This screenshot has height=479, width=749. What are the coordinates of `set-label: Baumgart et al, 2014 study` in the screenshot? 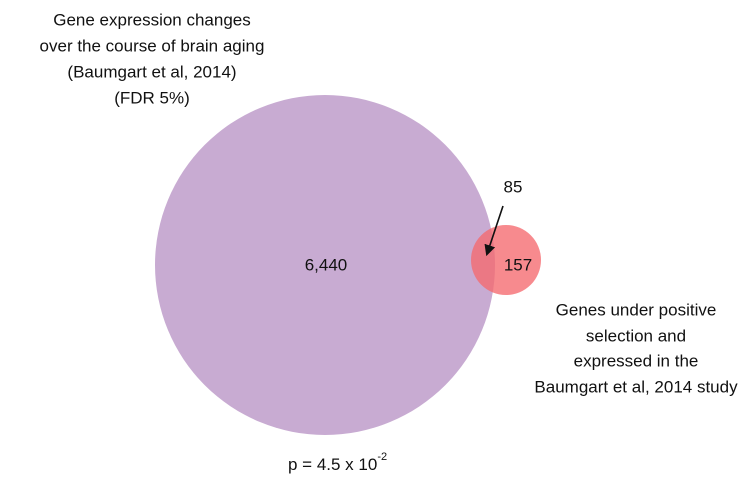 It's located at (636, 386).